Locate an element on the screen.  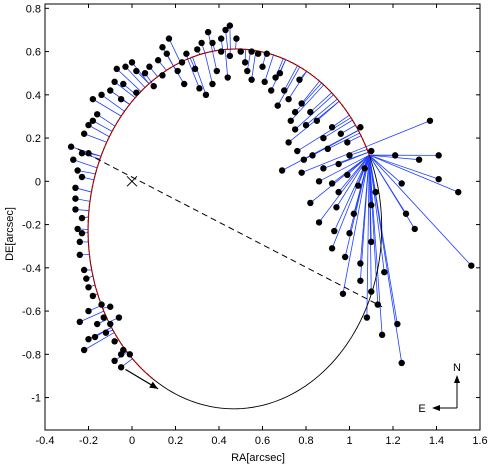
y-tick-label: 0 is located at coordinates (38, 182).